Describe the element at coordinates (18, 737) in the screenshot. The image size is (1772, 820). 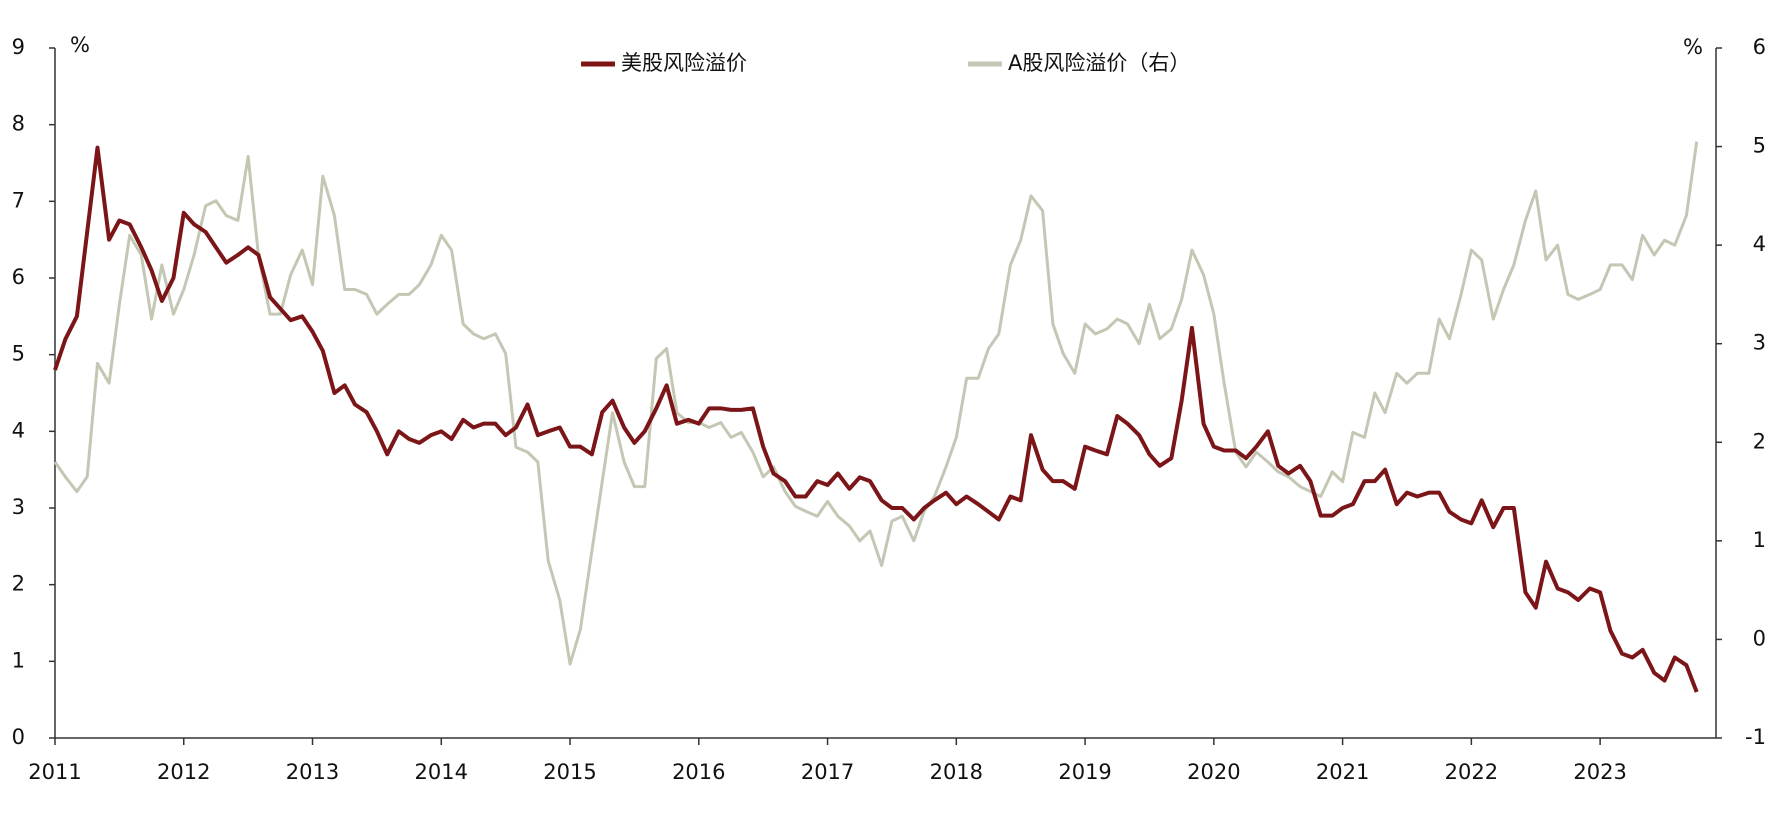
I see `y-tick-label: 0` at that location.